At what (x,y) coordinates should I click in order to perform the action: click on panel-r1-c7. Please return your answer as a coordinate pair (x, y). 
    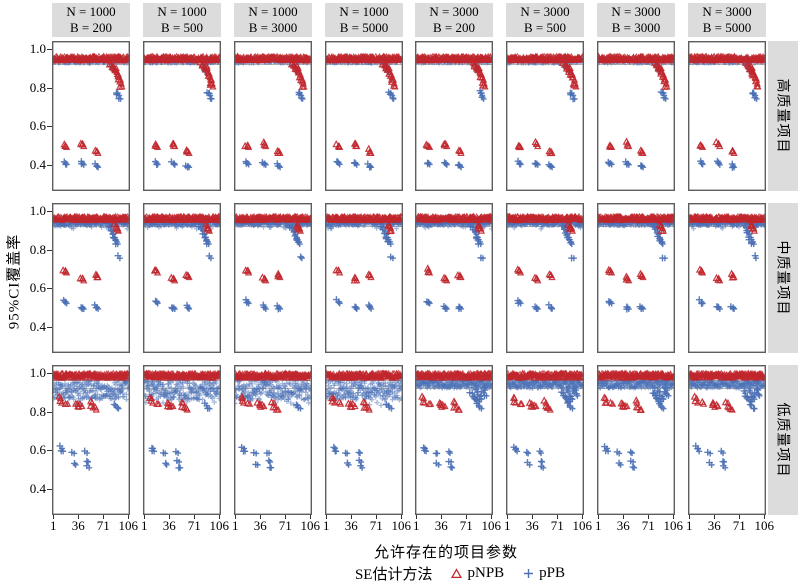
    Looking at the image, I should click on (636, 116).